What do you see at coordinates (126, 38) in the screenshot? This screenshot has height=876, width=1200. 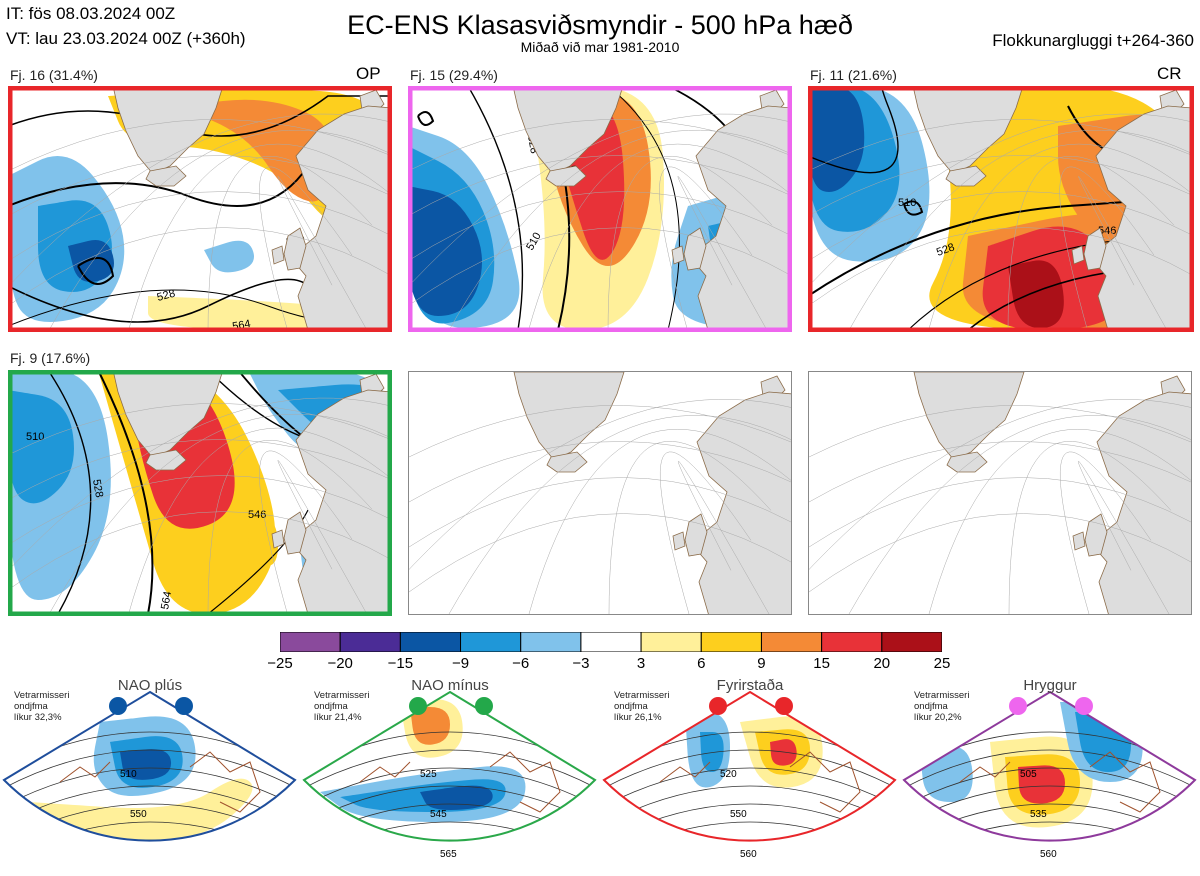 I see `valid-time: VT: lau 23.03.2024 00Z (+360h)` at bounding box center [126, 38].